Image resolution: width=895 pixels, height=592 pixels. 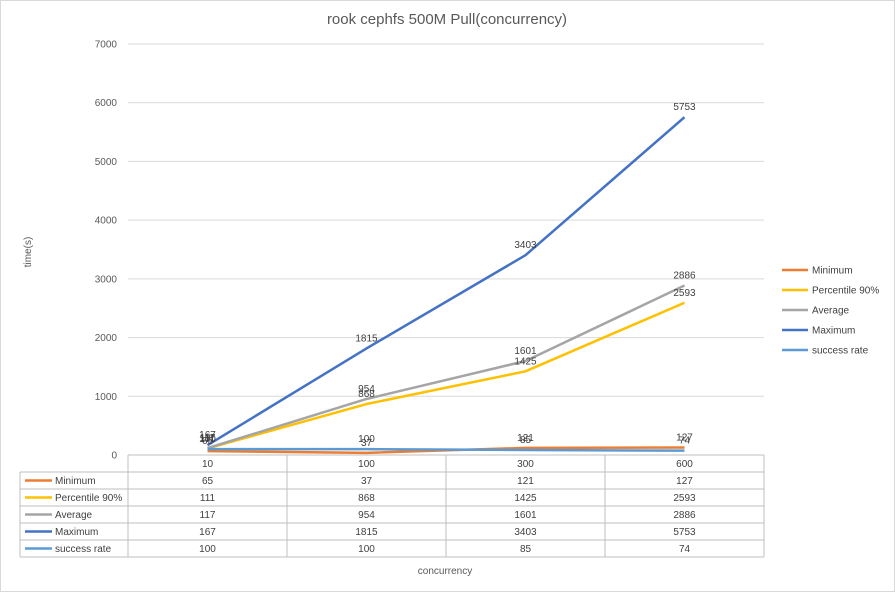 I want to click on y-tick-label: 0, so click(x=114, y=456).